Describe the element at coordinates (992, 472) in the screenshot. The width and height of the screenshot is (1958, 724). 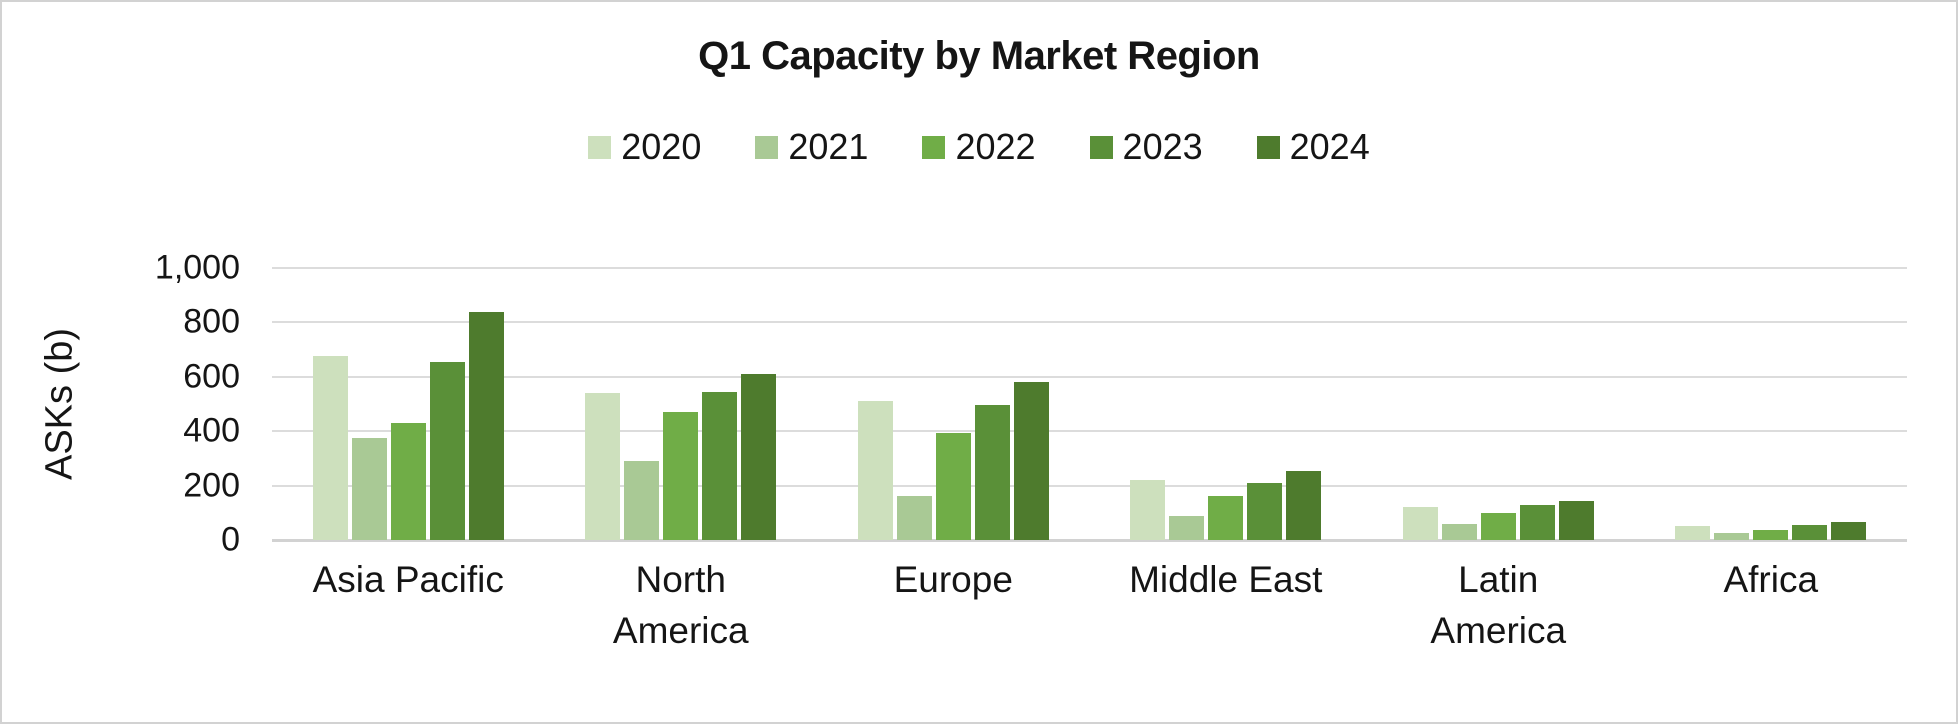
I see `bar-2023-europe` at that location.